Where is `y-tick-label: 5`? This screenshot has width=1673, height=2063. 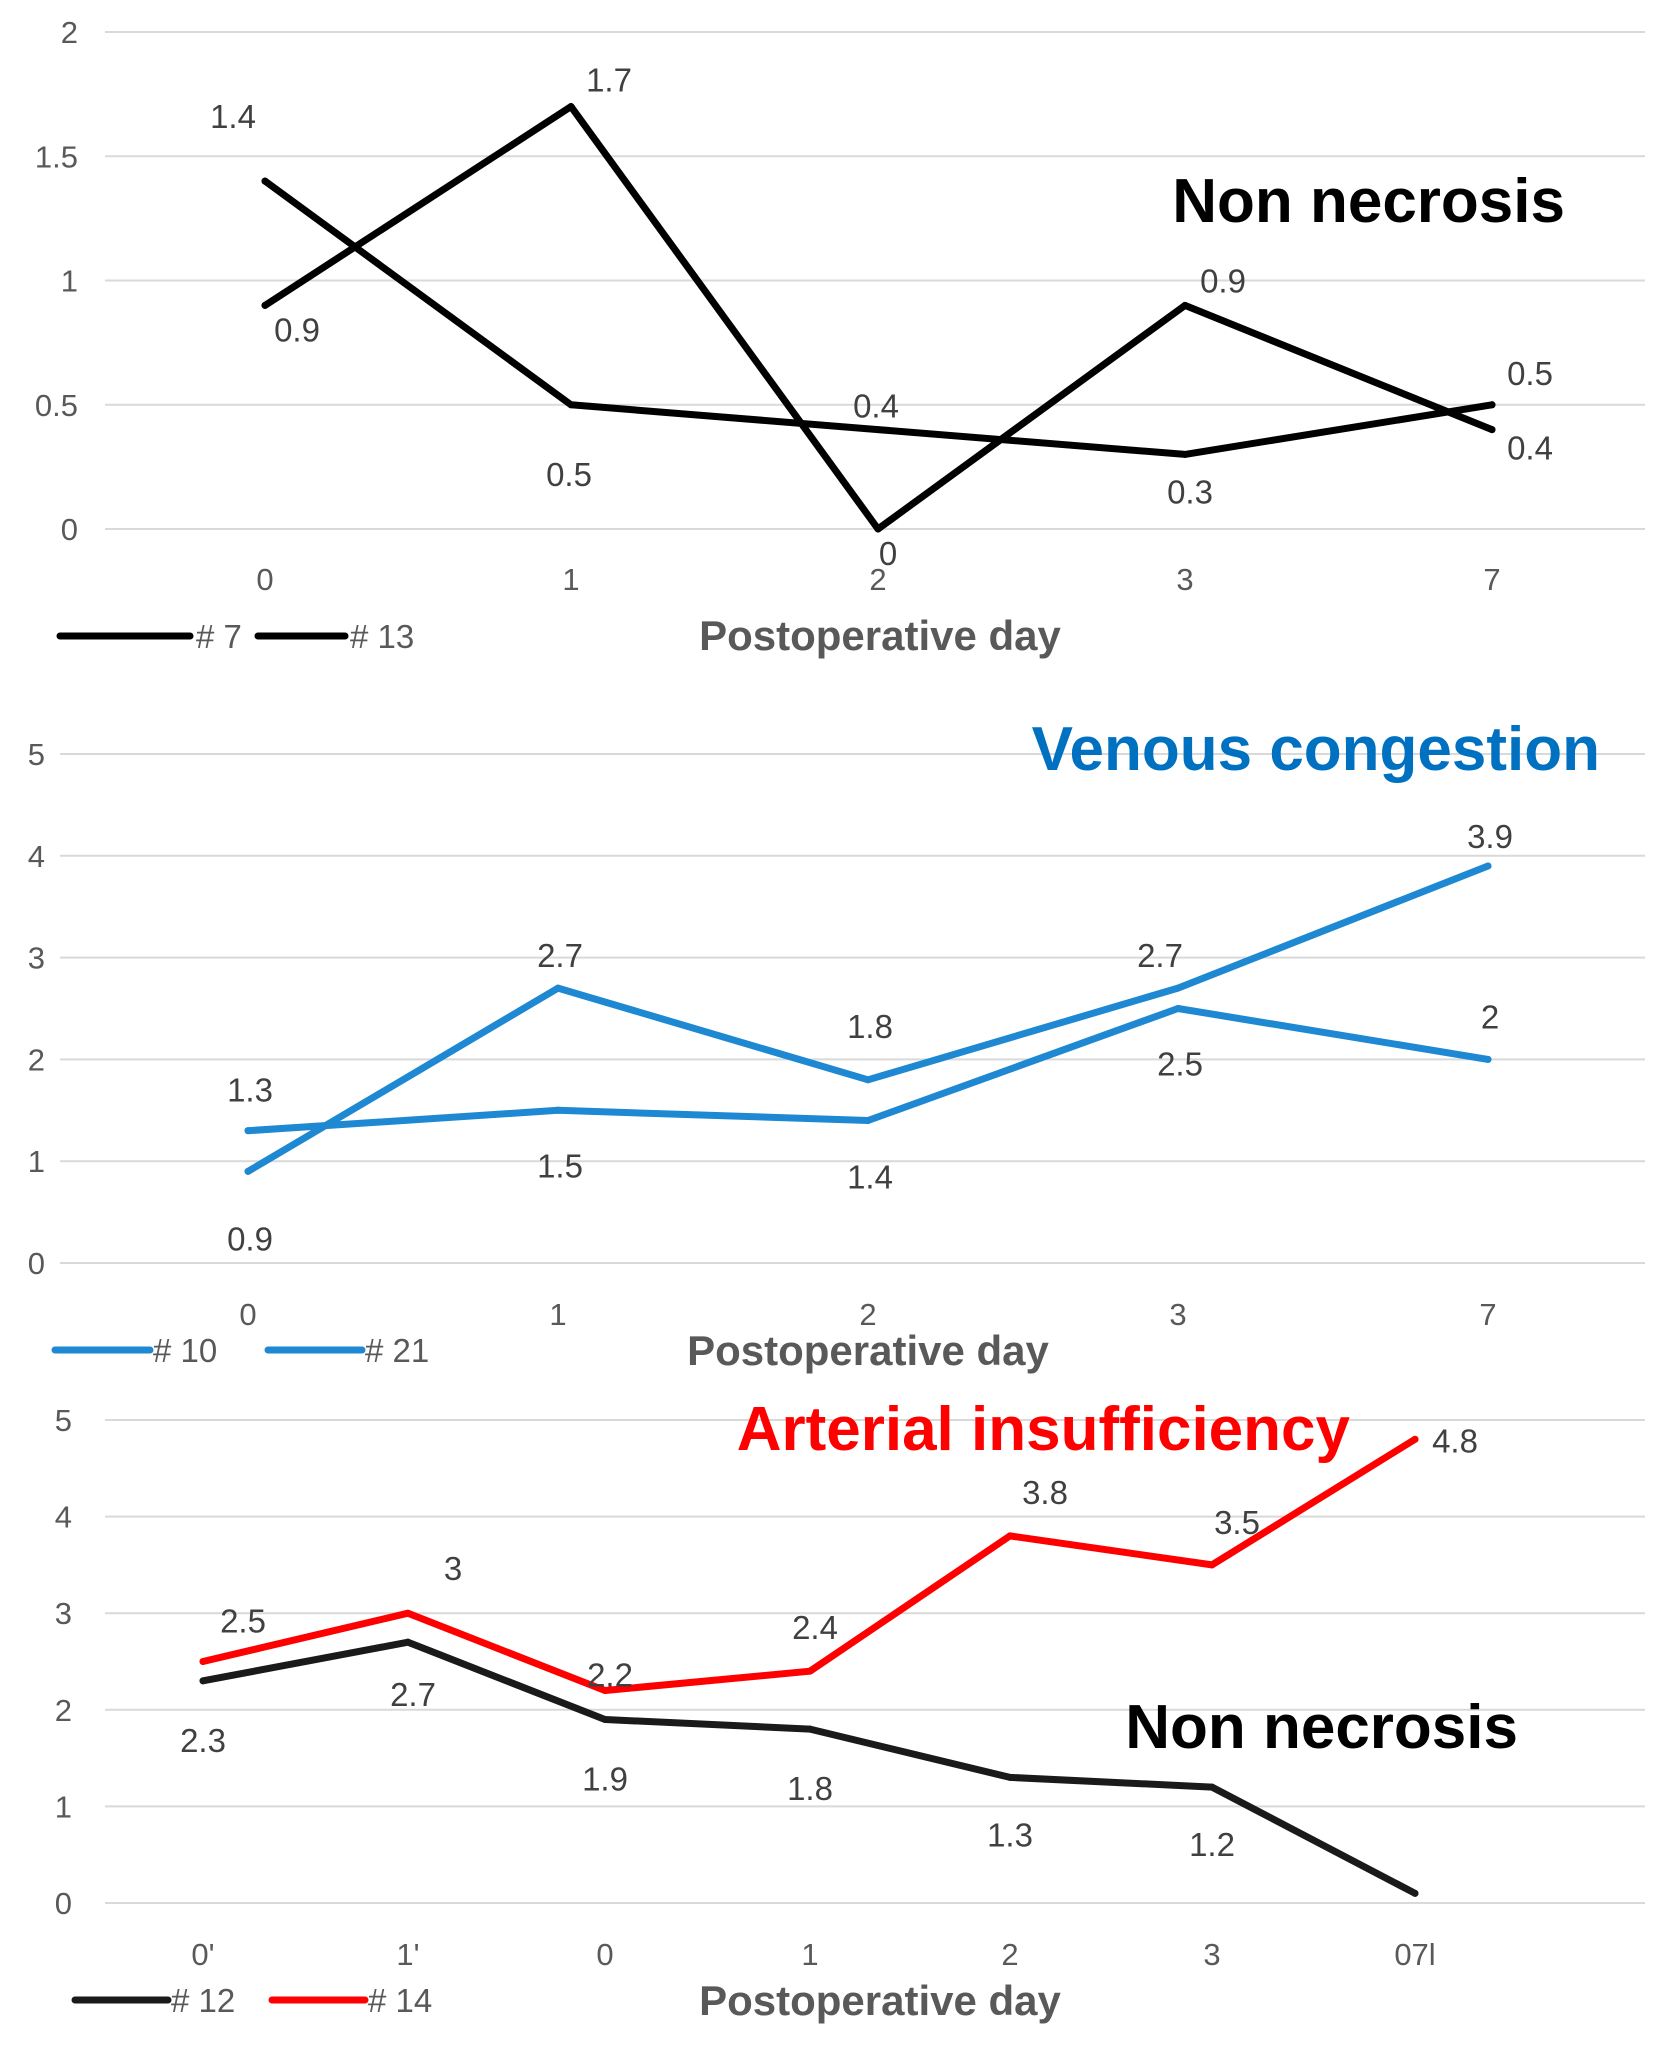
y-tick-label: 5 is located at coordinates (36, 754).